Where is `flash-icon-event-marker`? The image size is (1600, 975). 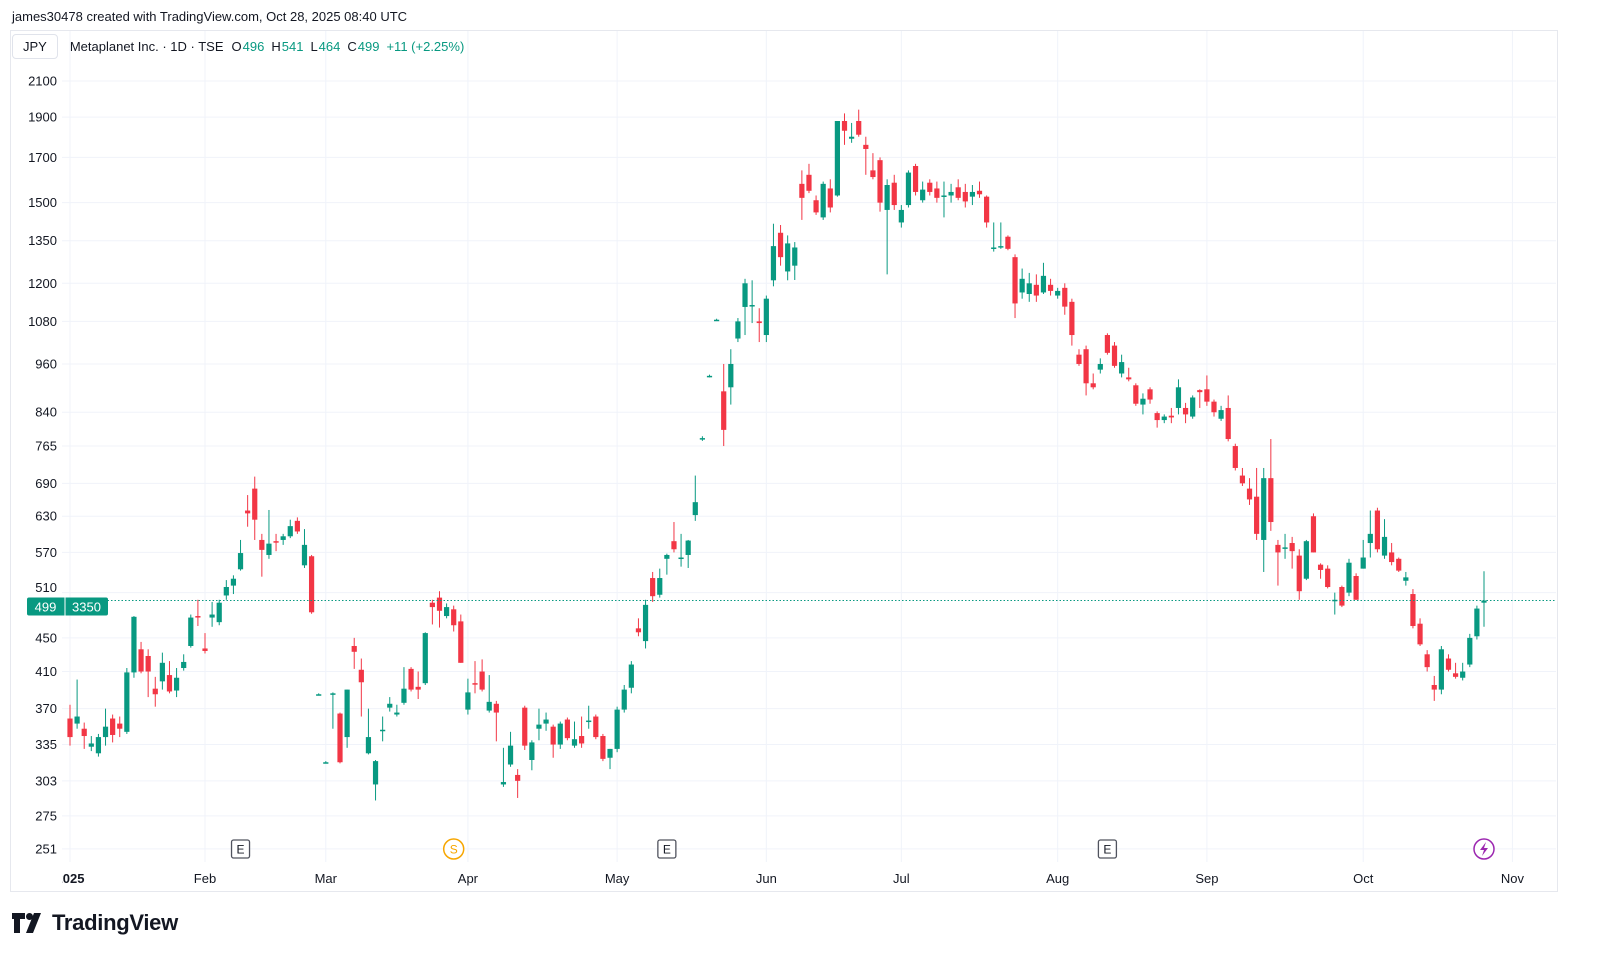
flash-icon-event-marker is located at coordinates (1484, 849).